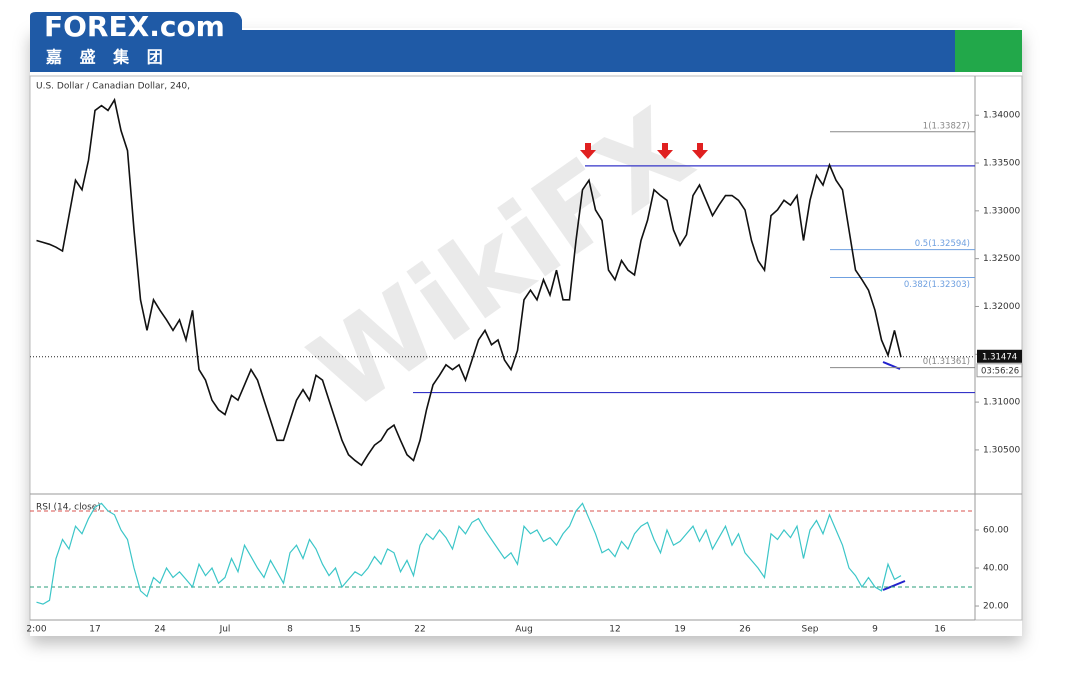  What do you see at coordinates (988, 51) in the screenshot?
I see `green-block` at bounding box center [988, 51].